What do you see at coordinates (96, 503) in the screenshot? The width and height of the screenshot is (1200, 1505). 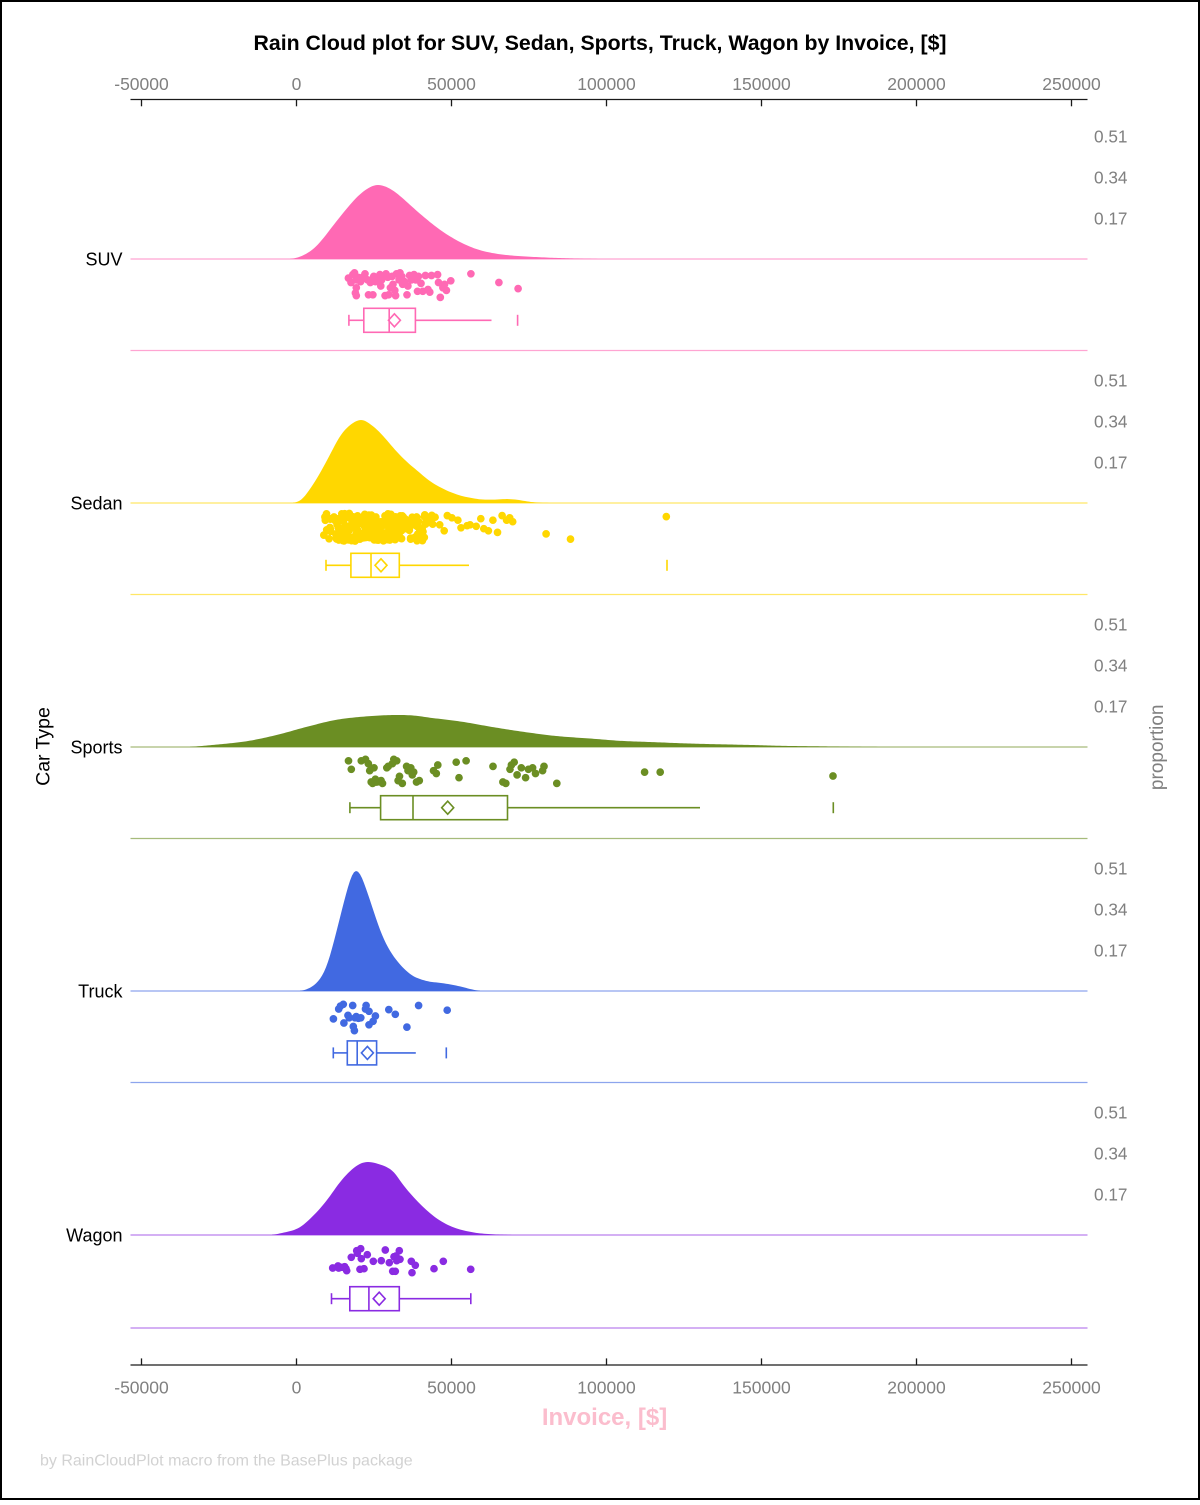 I see `svg-text: Sedan` at bounding box center [96, 503].